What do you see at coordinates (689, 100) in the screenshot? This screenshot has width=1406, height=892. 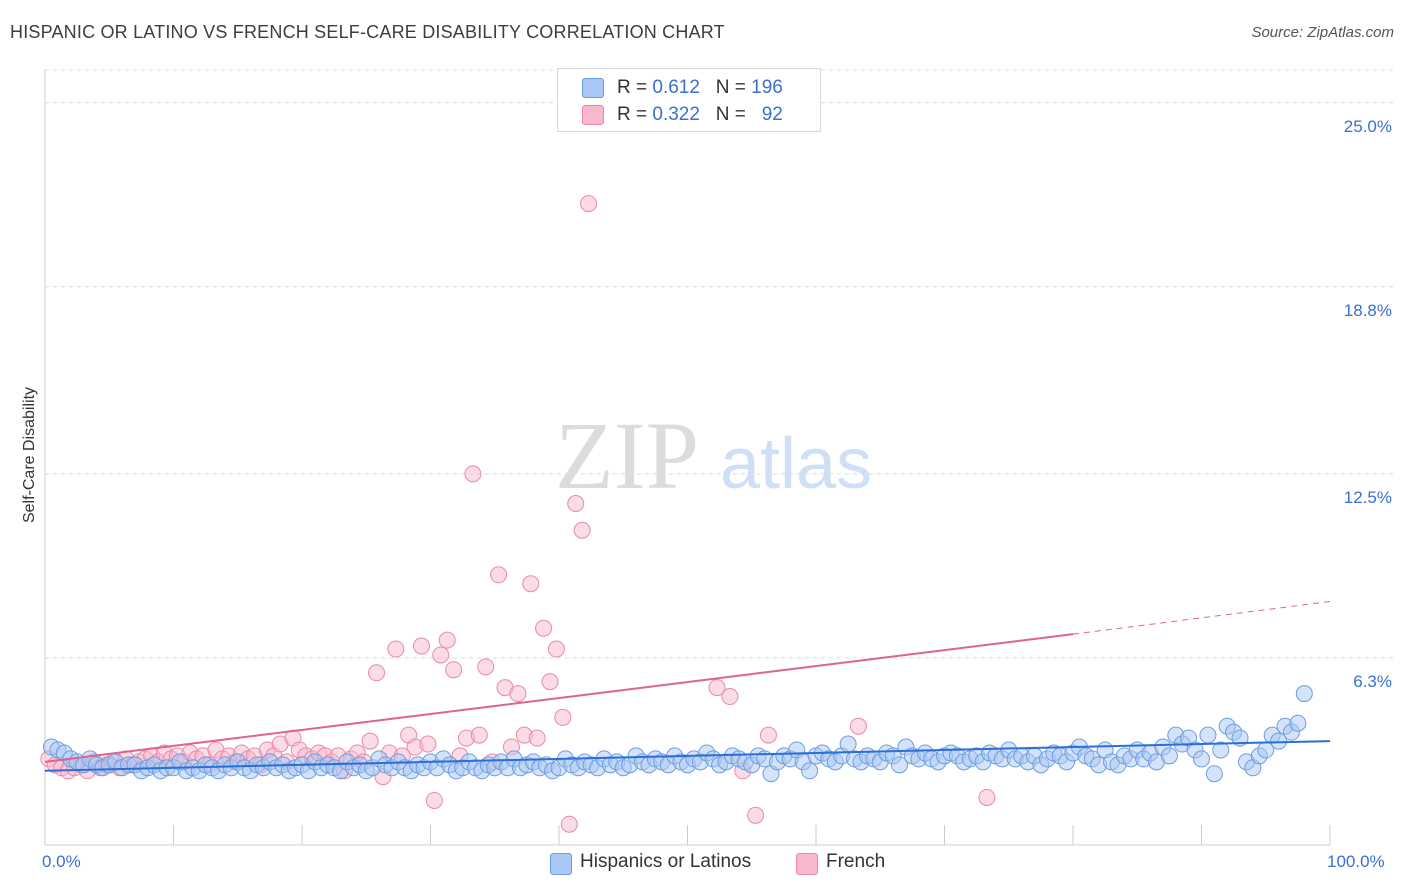 I see `stats-legend: R = 0.612 N = 196 R = 0.322 N = 92` at bounding box center [689, 100].